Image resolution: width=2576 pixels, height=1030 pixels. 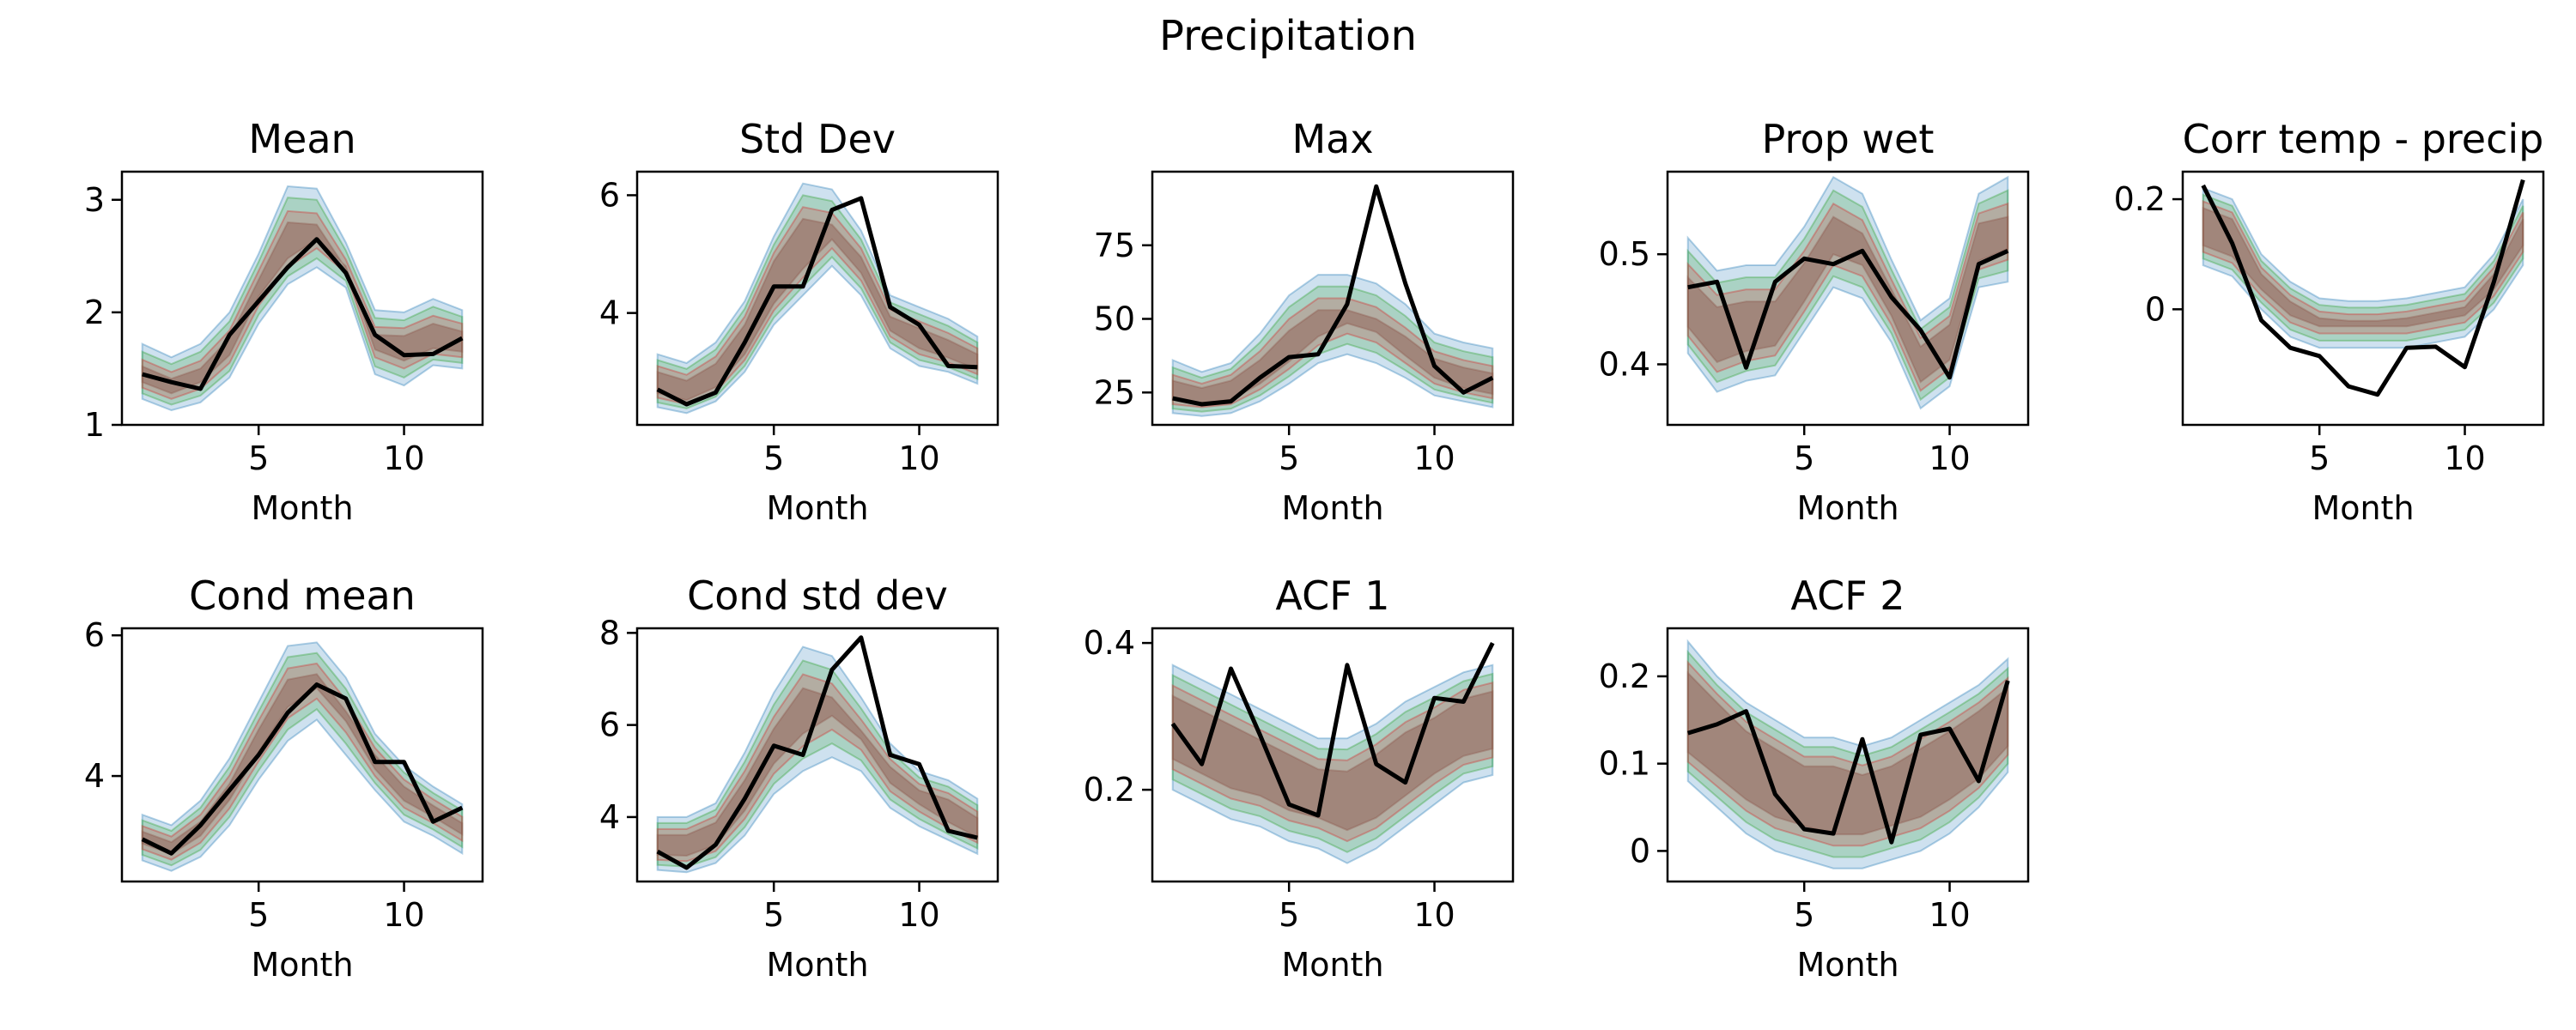 What do you see at coordinates (1624, 764) in the screenshot?
I see `y-tick-label: 0.1` at bounding box center [1624, 764].